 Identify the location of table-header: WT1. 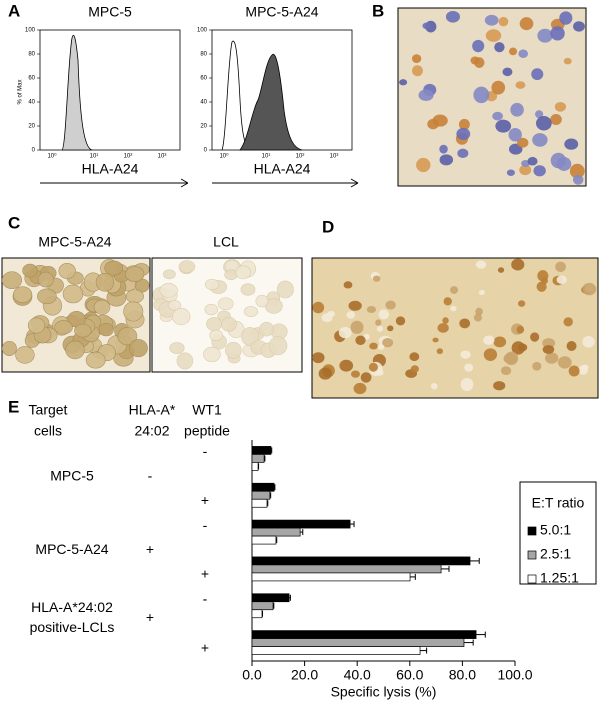
(207, 410).